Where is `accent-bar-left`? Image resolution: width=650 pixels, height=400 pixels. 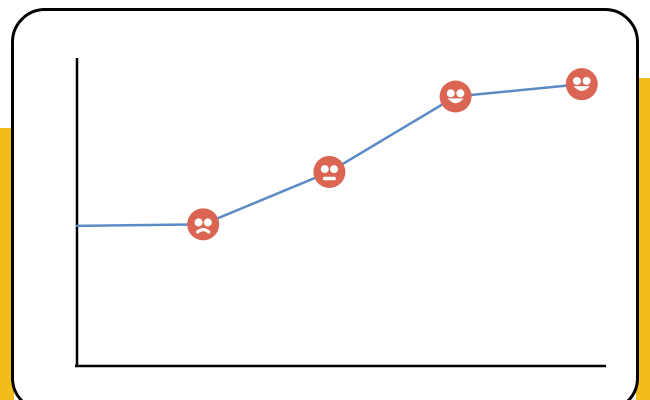
accent-bar-left is located at coordinates (7, 264).